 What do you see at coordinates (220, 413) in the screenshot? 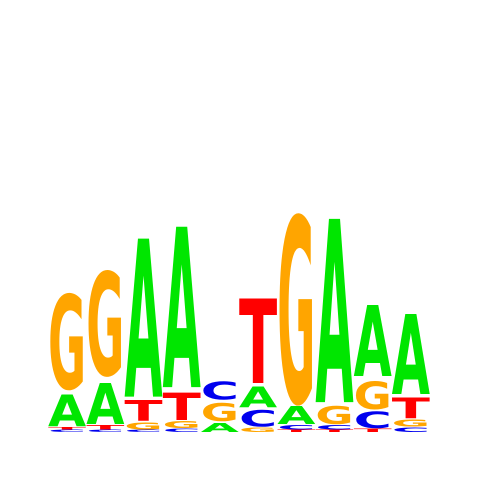
I see `letter-g-col5: G` at bounding box center [220, 413].